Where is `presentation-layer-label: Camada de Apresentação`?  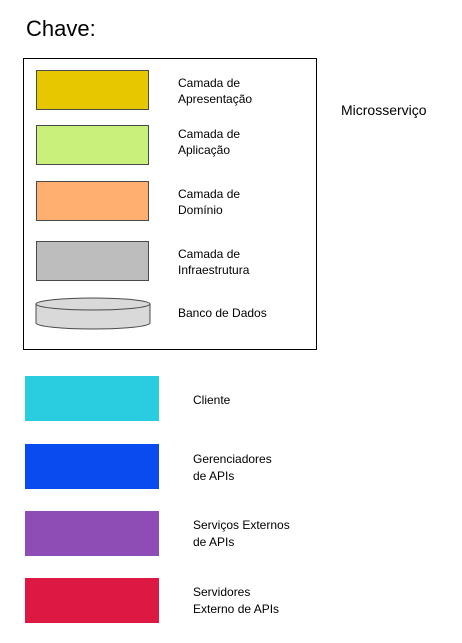 presentation-layer-label: Camada de Apresentação is located at coordinates (215, 91).